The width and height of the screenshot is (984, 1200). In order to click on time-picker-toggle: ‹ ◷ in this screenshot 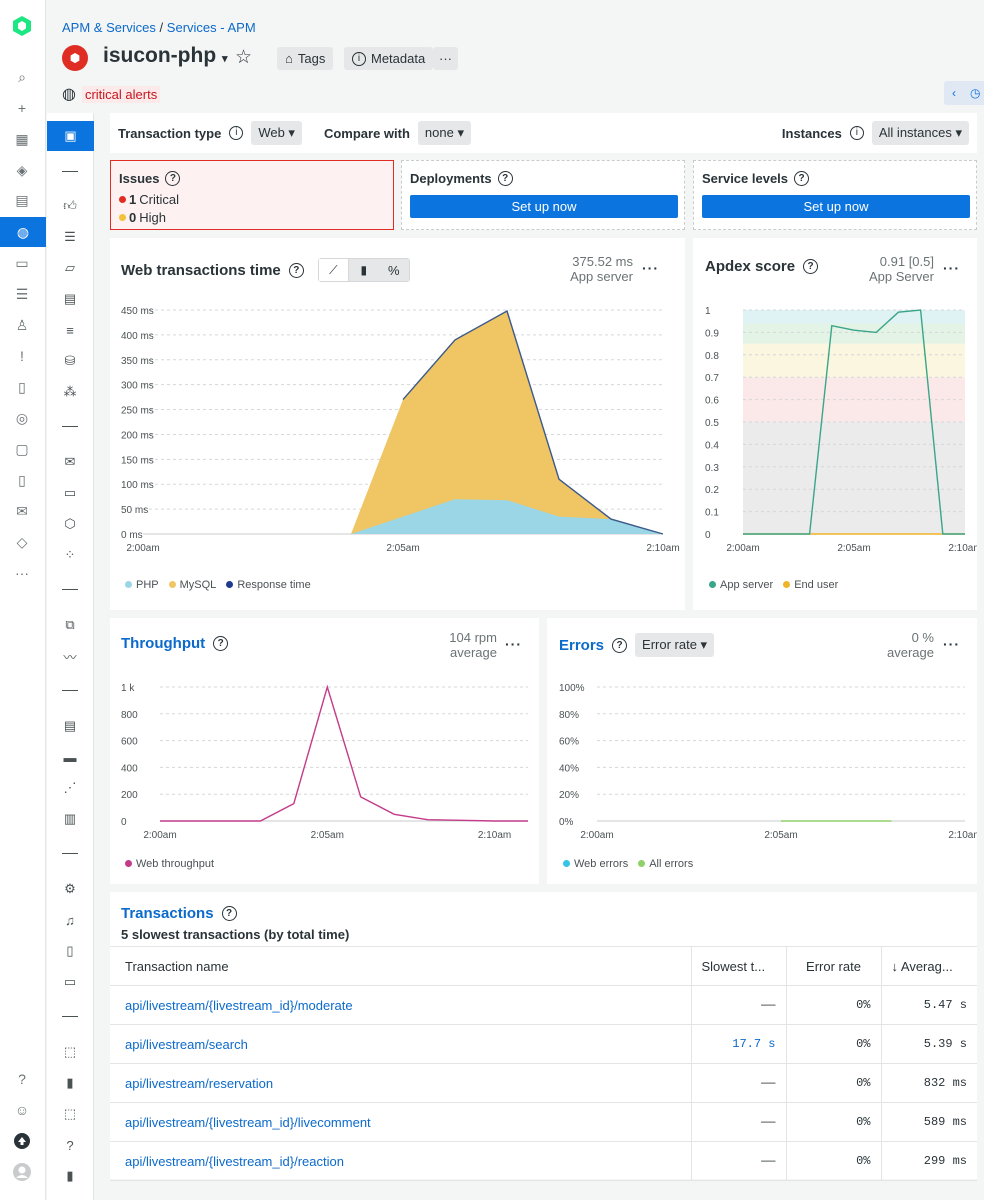, I will do `click(964, 93)`.